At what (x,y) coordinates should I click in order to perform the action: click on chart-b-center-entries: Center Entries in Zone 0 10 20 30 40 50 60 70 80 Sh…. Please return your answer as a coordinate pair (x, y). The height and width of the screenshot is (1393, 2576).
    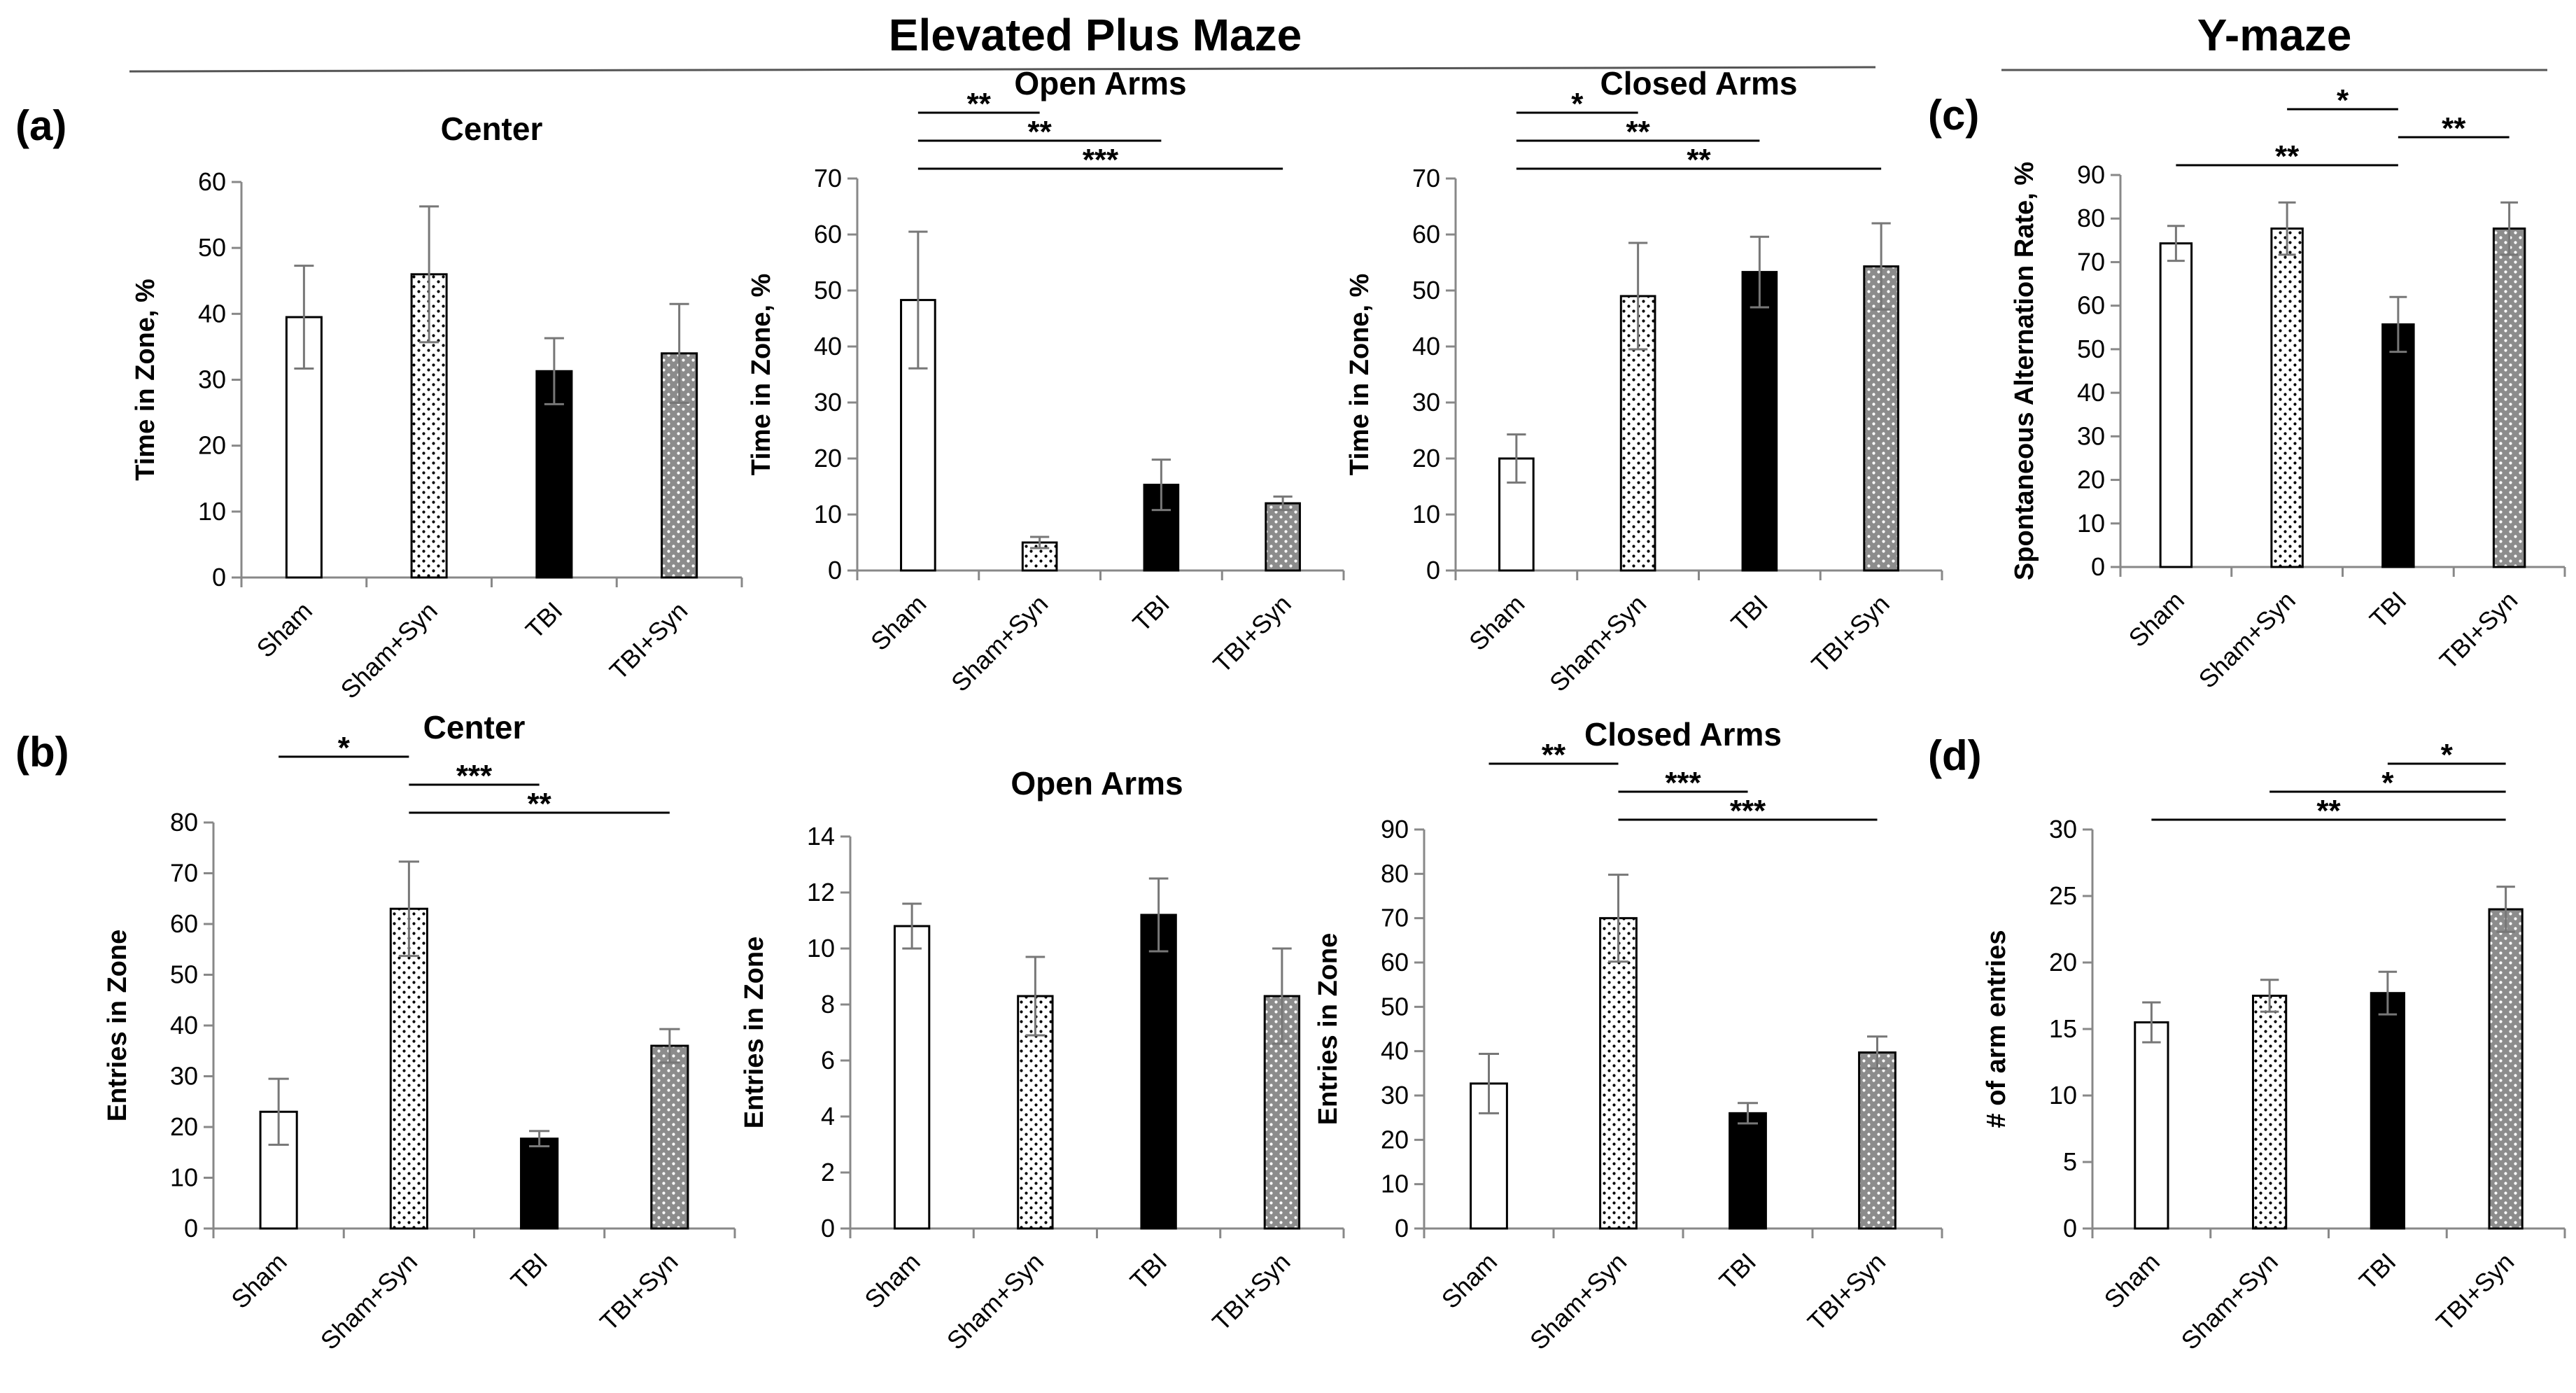
    Looking at the image, I should click on (419, 1032).